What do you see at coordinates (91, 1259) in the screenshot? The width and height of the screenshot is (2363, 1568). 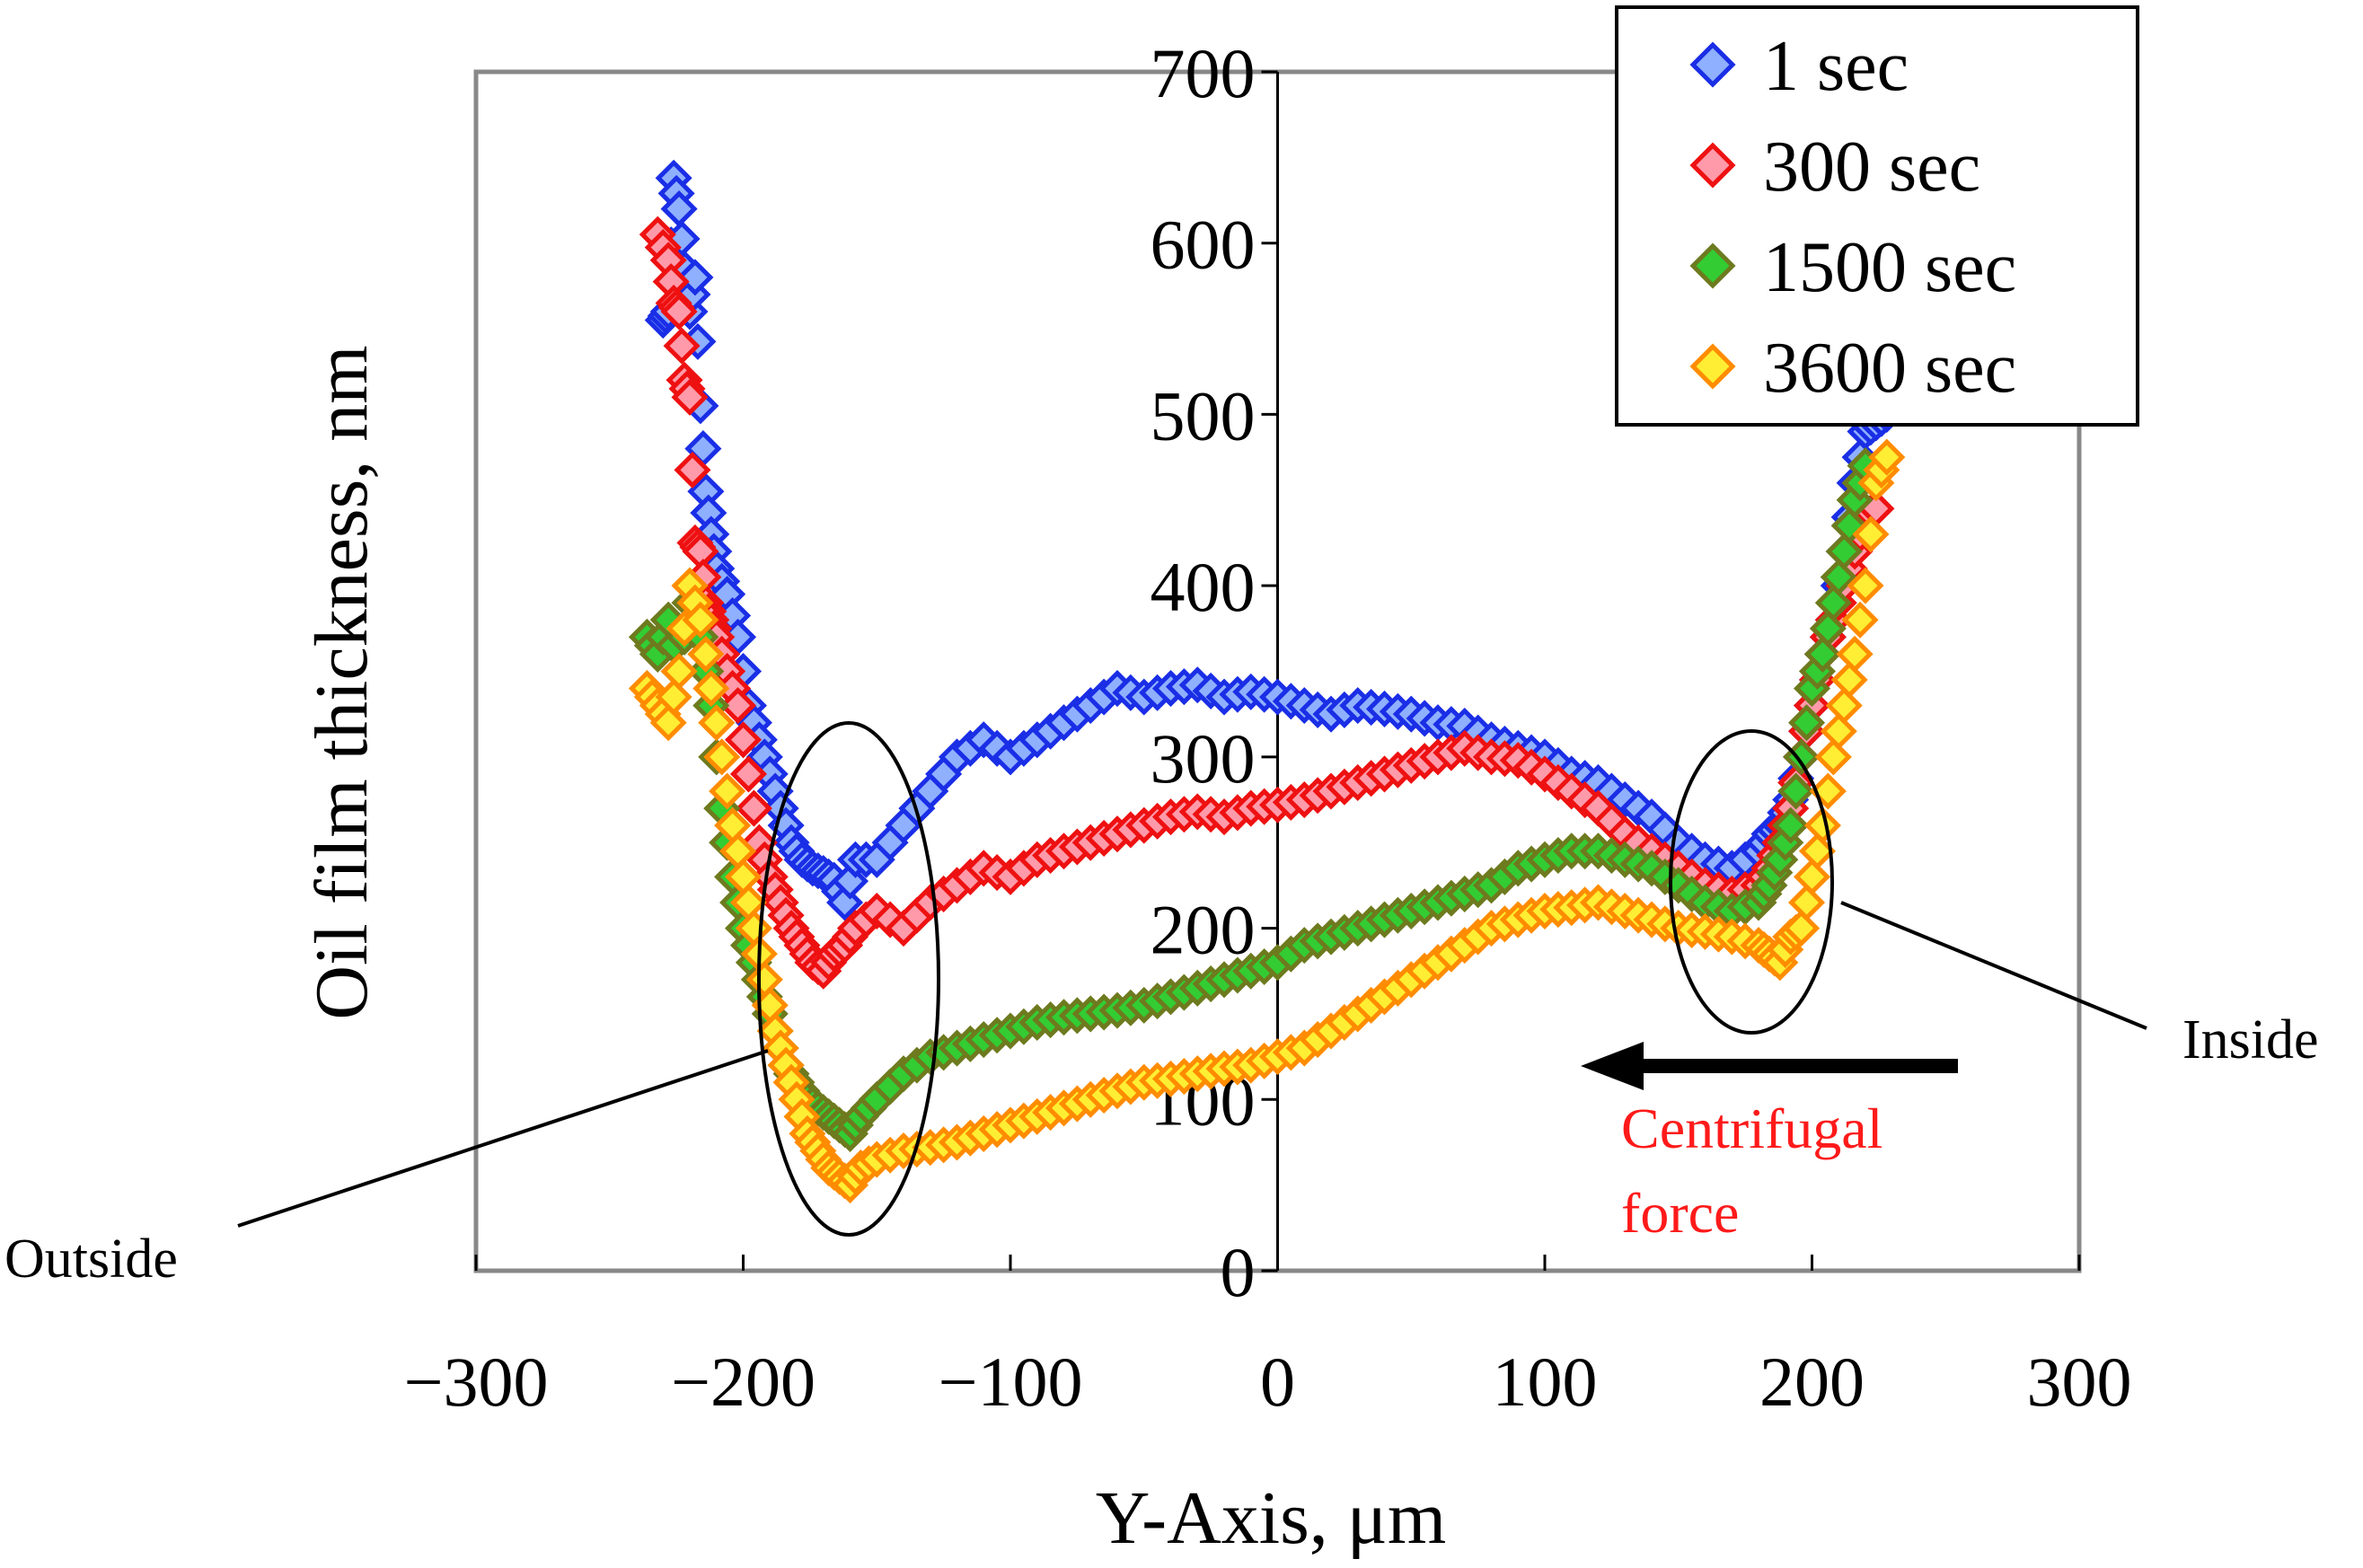 I see `outside-label: Outside` at bounding box center [91, 1259].